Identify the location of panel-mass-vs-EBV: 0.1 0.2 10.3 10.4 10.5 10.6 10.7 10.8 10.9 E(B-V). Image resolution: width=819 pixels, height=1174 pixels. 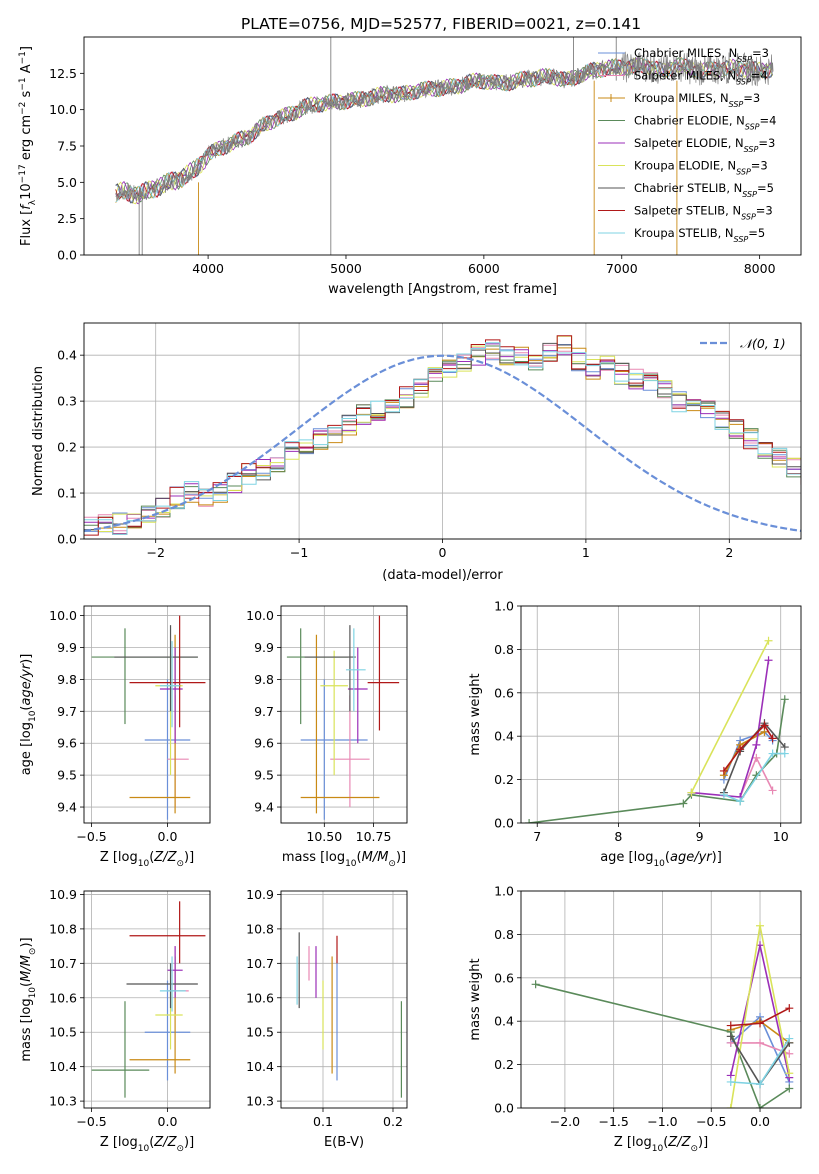
(327, 1018).